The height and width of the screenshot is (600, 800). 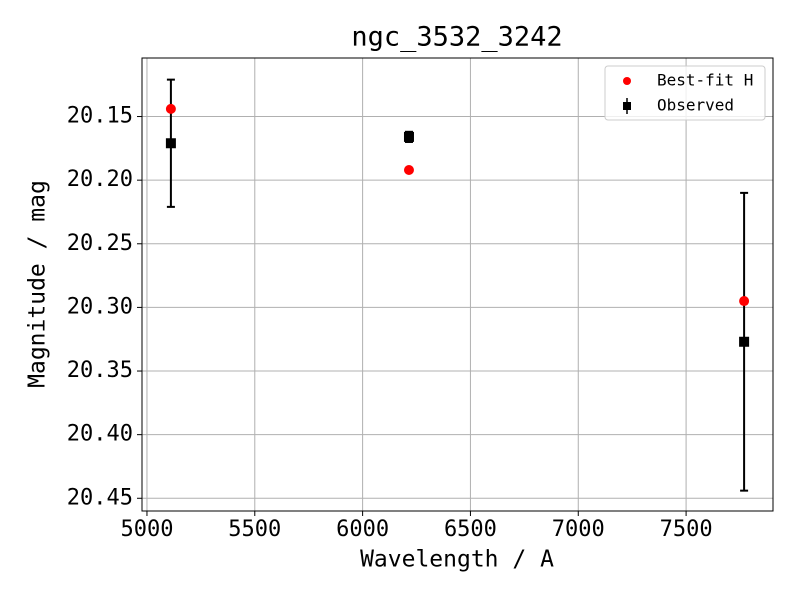 What do you see at coordinates (38, 284) in the screenshot?
I see `y-axis-label: Magnitude / mag` at bounding box center [38, 284].